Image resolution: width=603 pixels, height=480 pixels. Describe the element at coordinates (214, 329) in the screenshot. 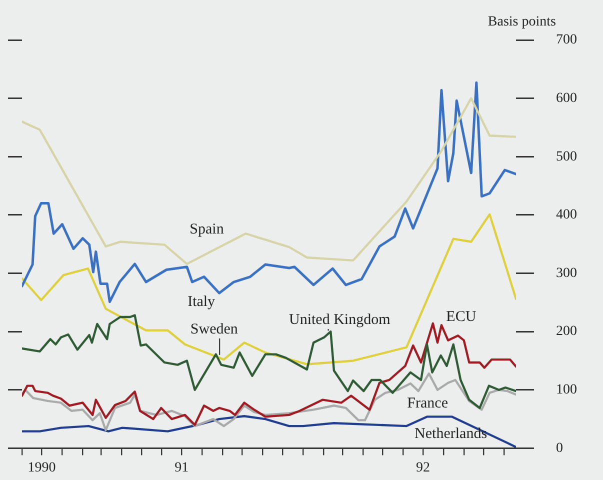

I see `series-label: Sweden` at that location.